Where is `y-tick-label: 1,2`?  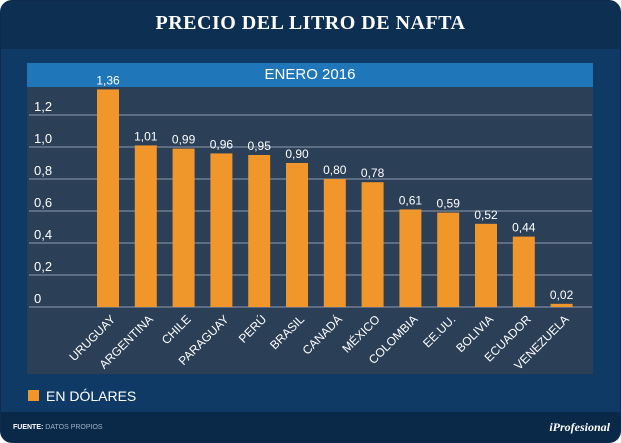
y-tick-label: 1,2 is located at coordinates (43, 106).